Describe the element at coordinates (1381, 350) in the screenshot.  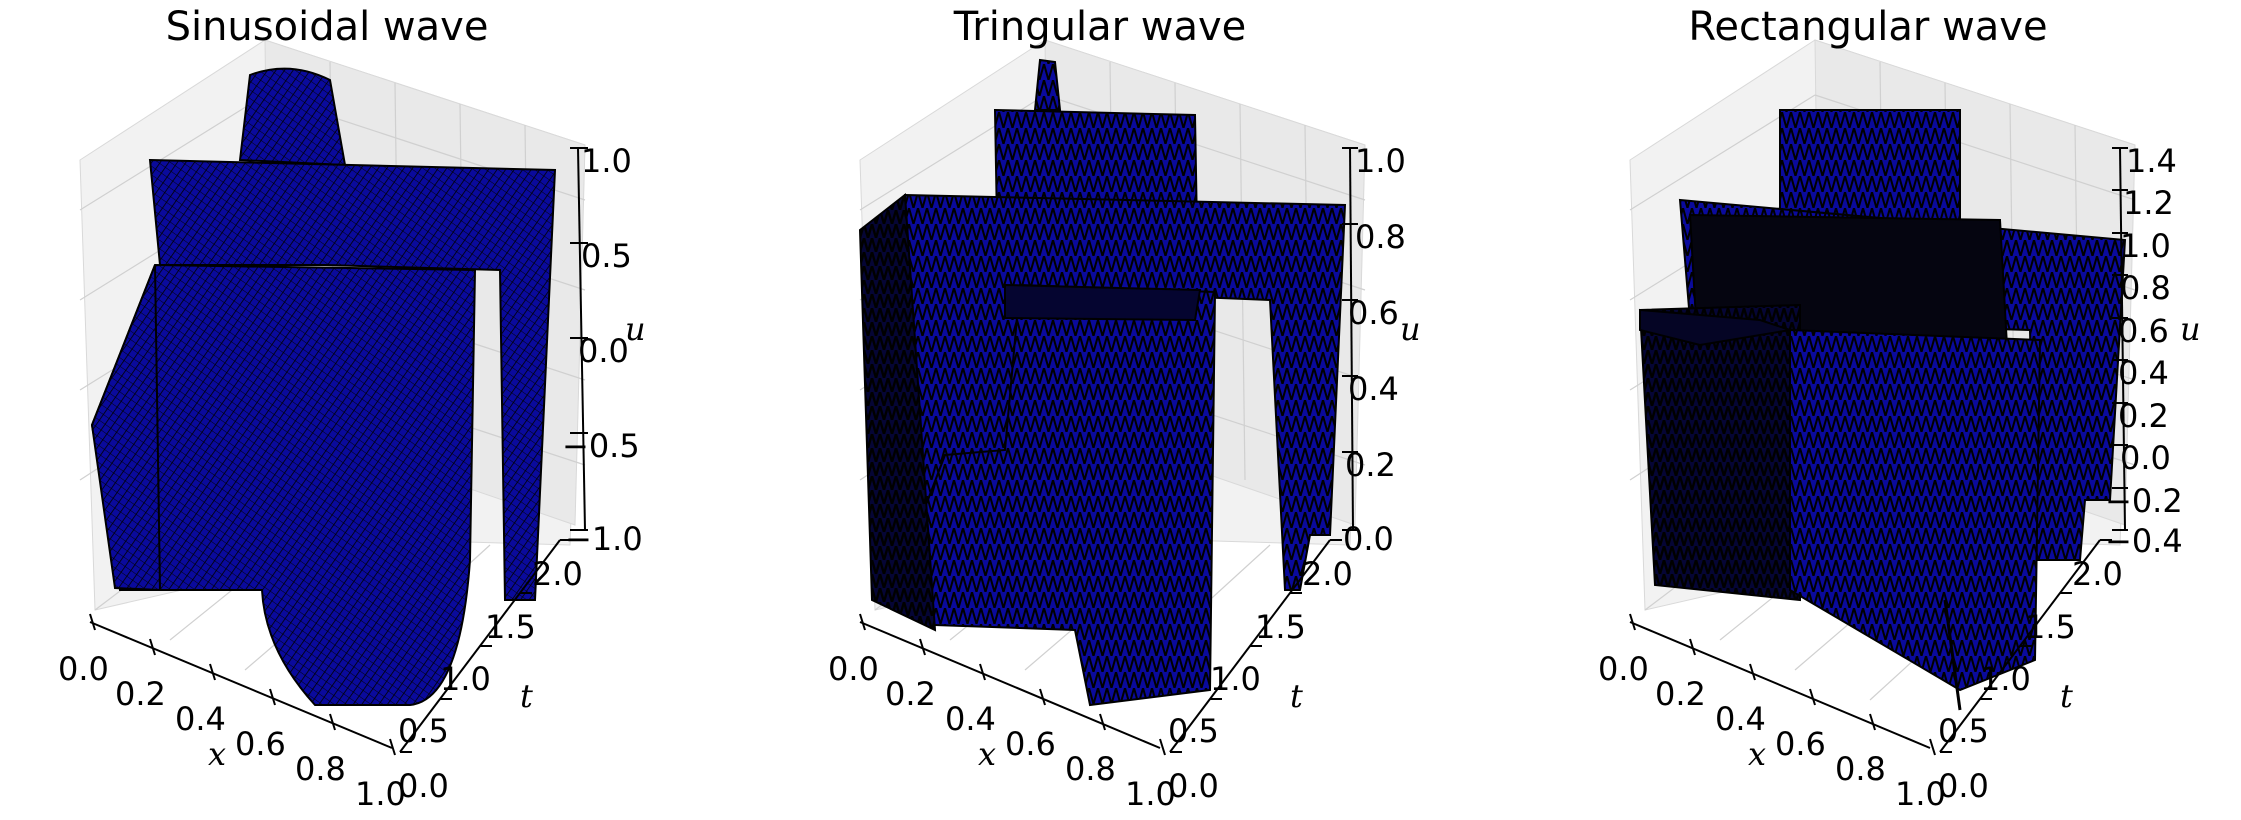
I see `u-axis: 1.0 0.8 0.6 0.4 0.2 0.0 u` at that location.